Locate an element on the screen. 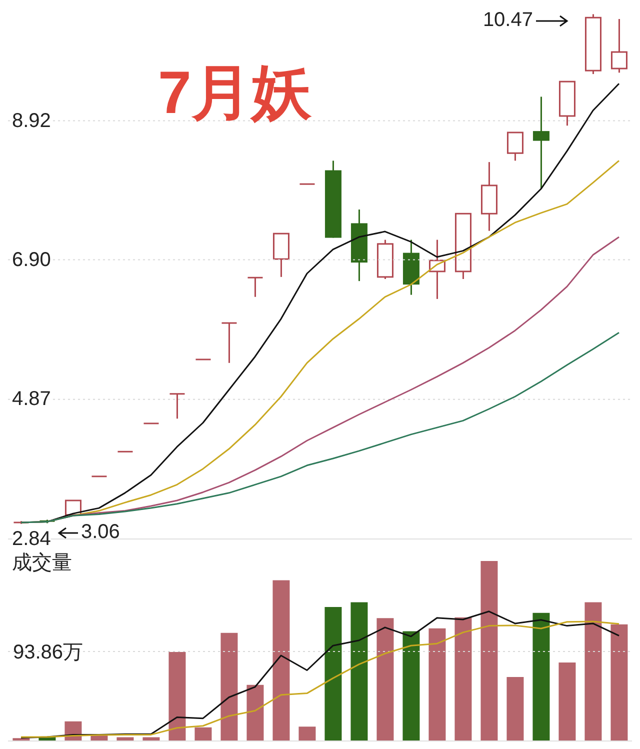 Image resolution: width=640 pixels, height=749 pixels. chart-title: 成交量 is located at coordinates (42, 563).